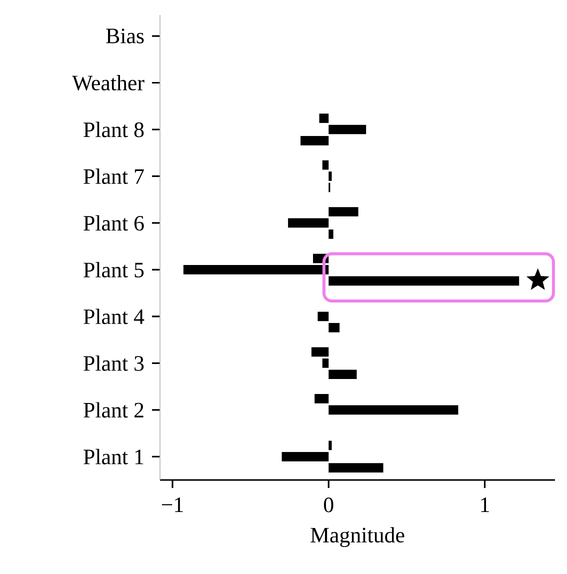 This screenshot has width=567, height=574. What do you see at coordinates (114, 316) in the screenshot?
I see `y-tick-label: Plant 4` at bounding box center [114, 316].